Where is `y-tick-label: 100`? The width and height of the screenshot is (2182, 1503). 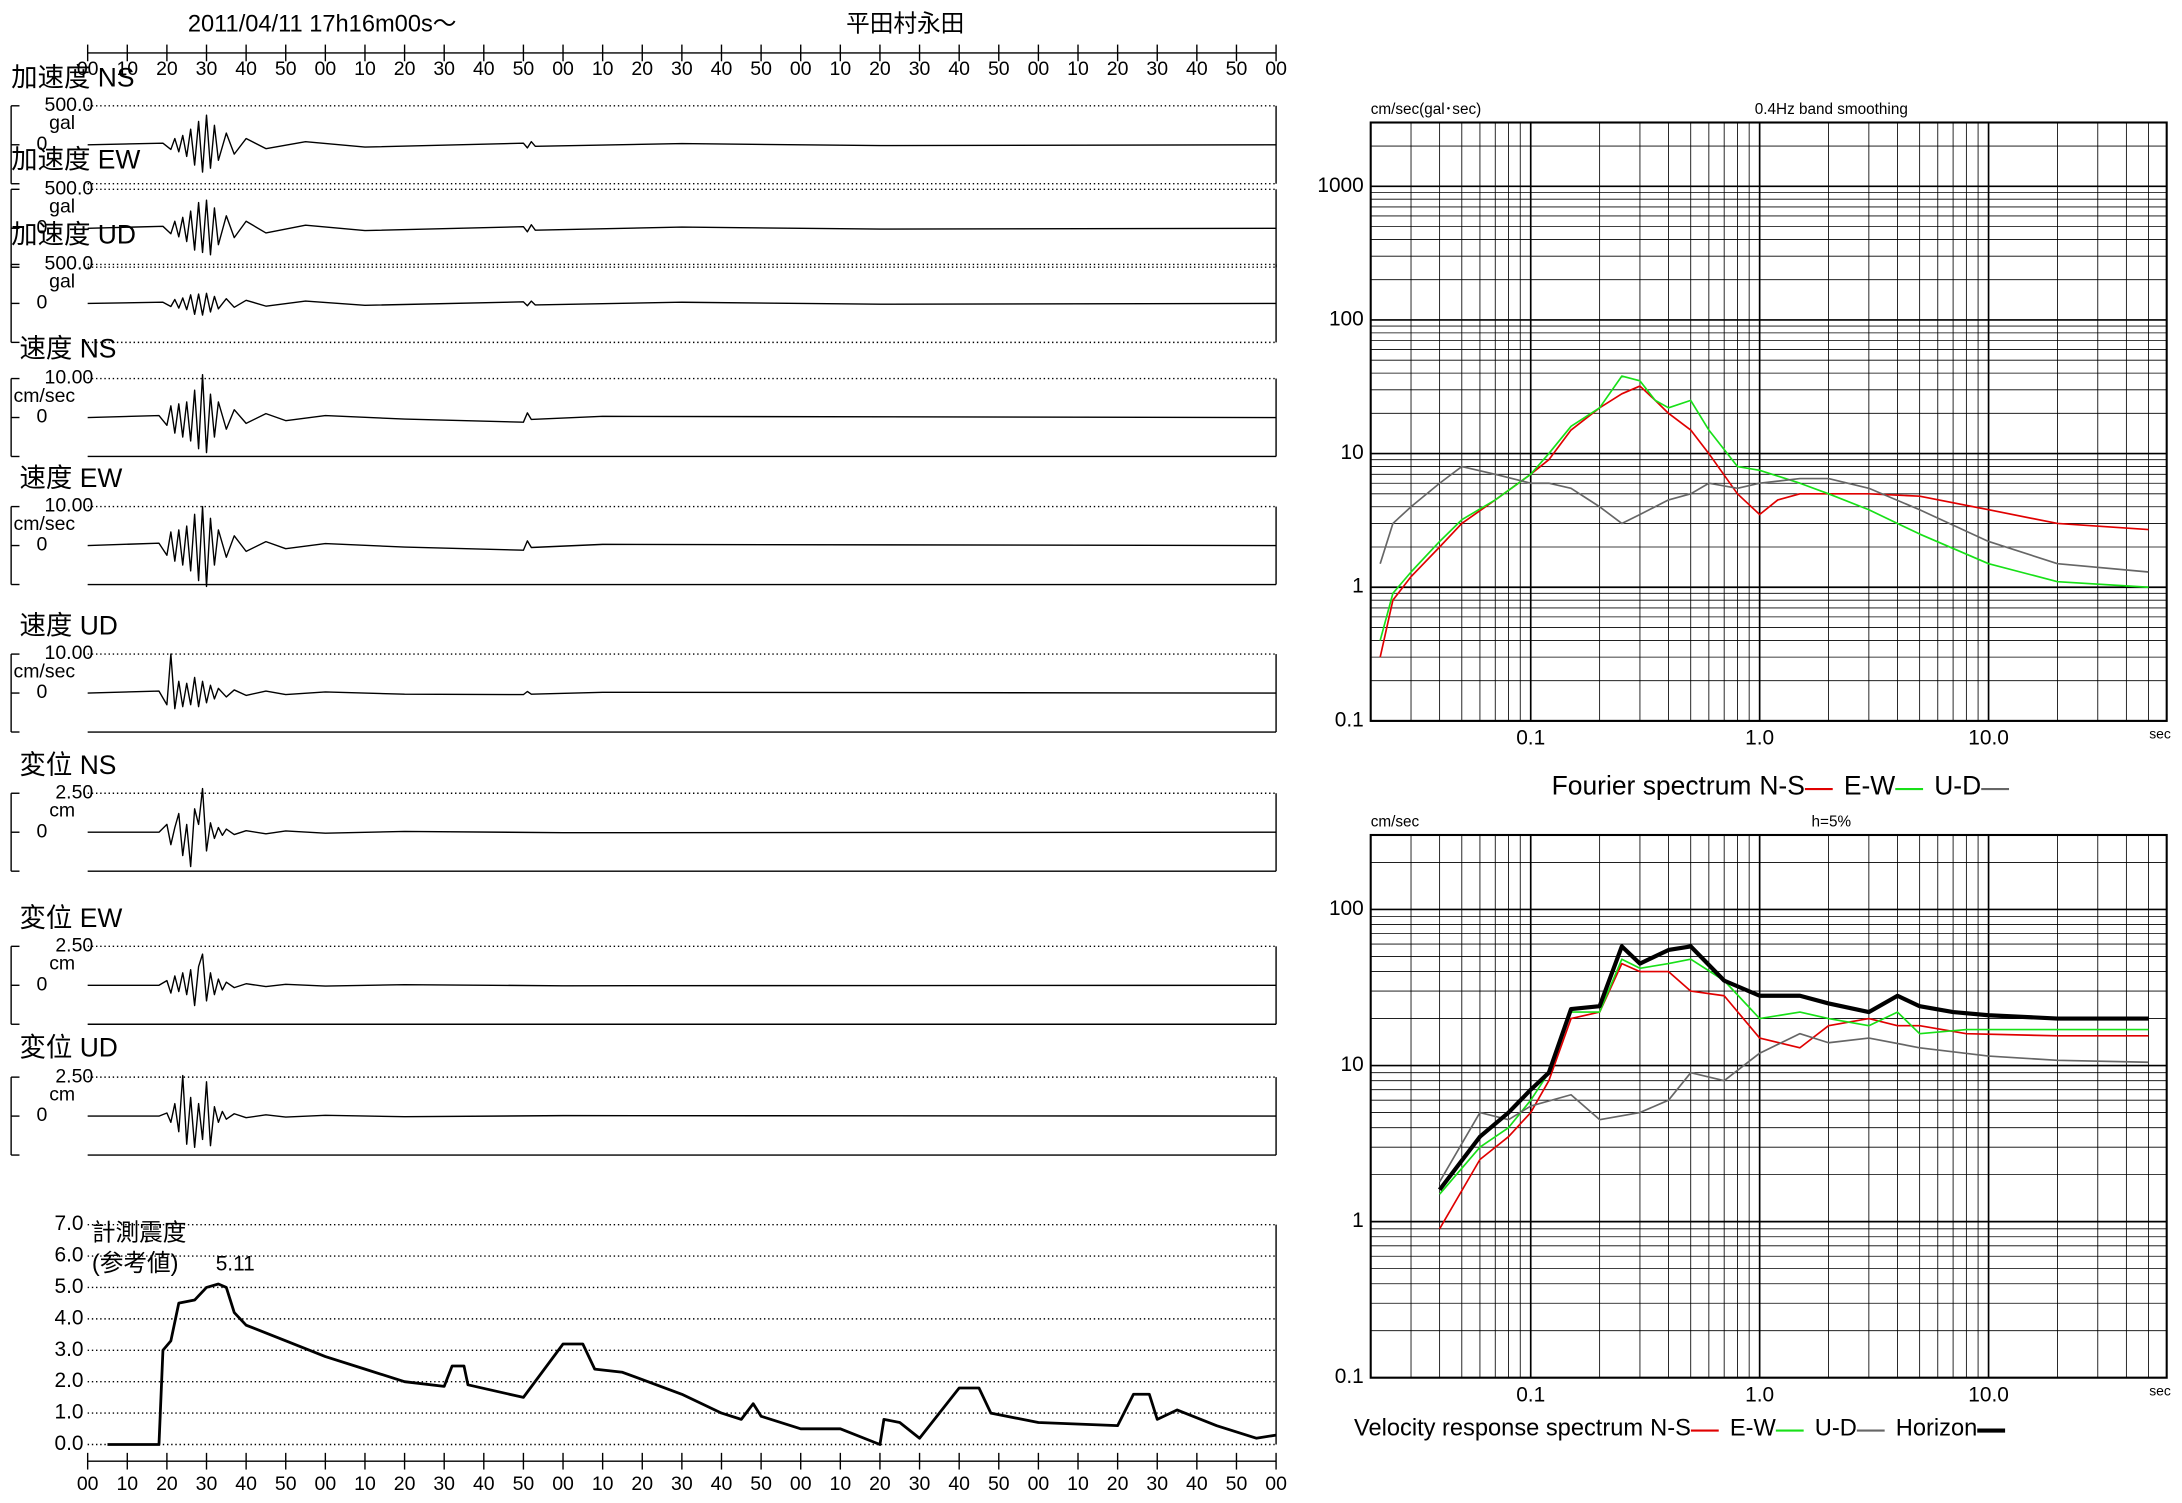
y-tick-label: 100 is located at coordinates (1346, 908).